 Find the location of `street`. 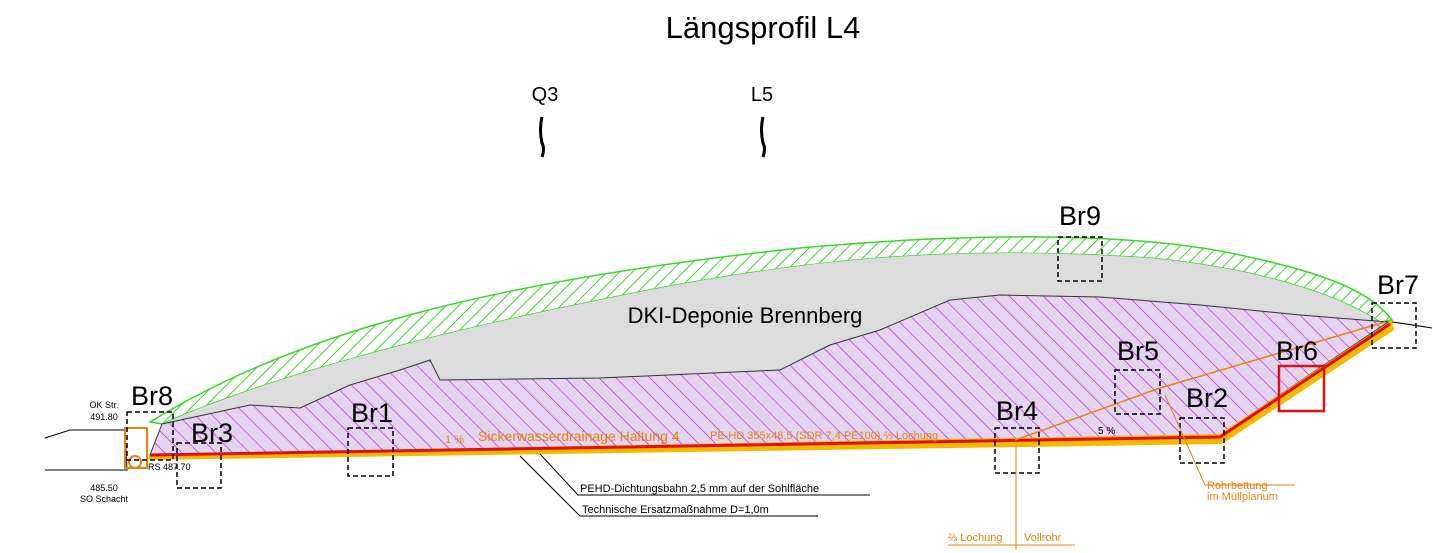

street is located at coordinates (86, 450).